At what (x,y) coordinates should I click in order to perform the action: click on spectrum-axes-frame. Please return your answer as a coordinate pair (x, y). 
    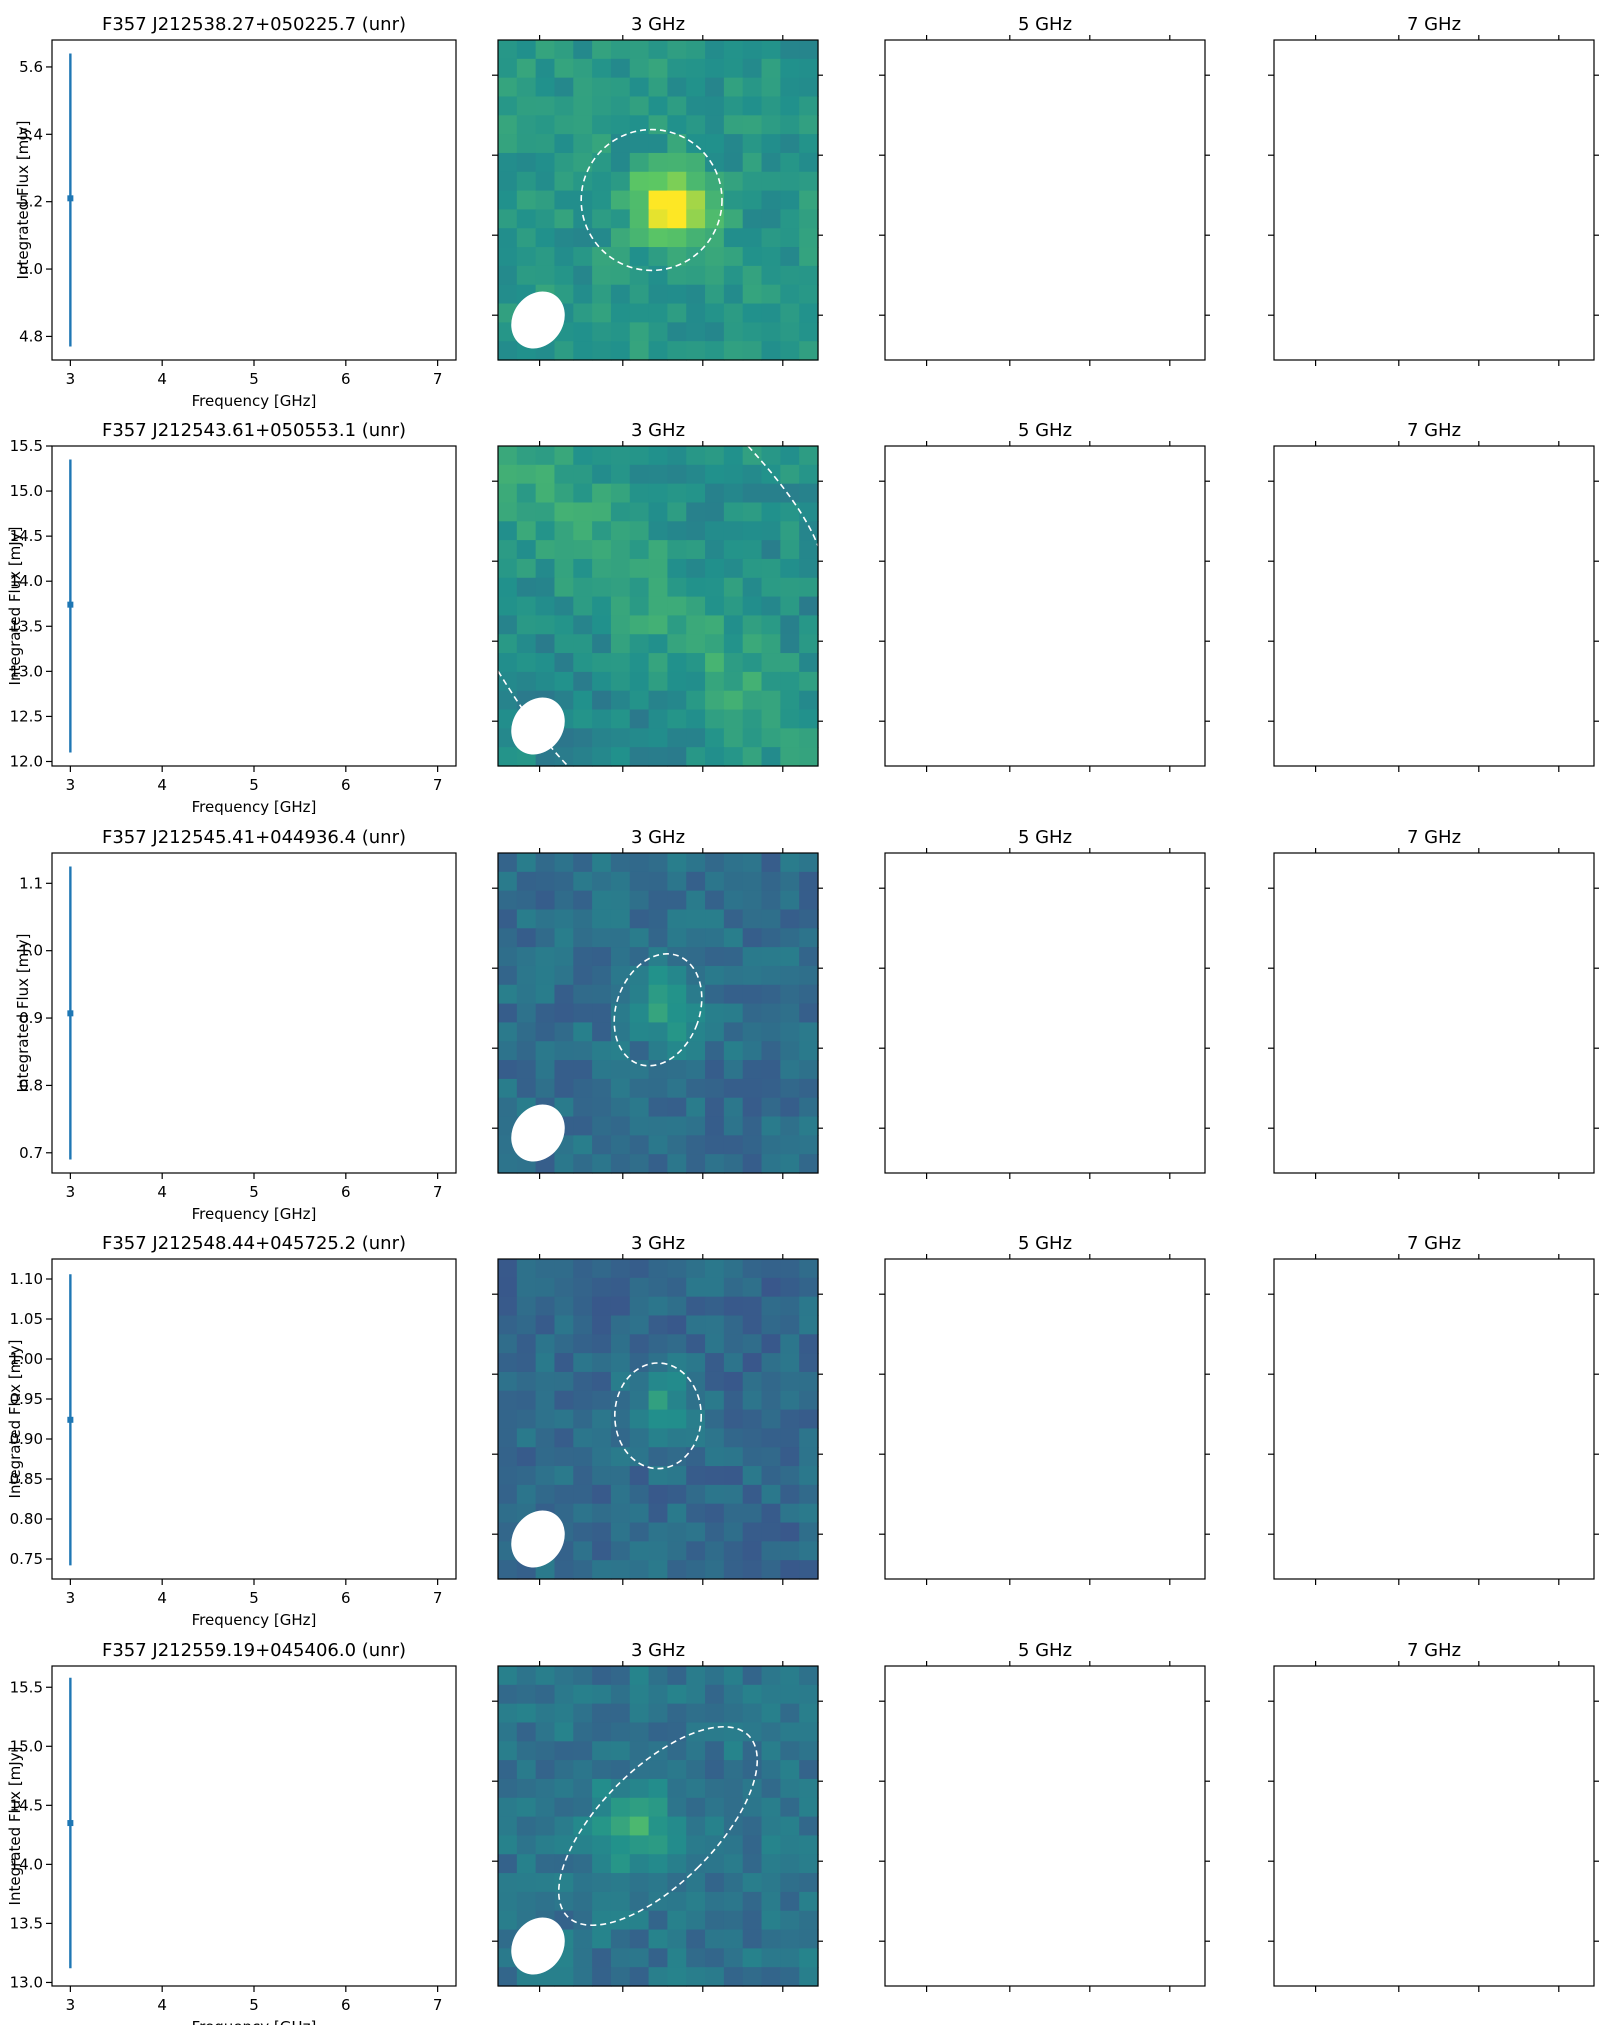
    Looking at the image, I should click on (254, 1013).